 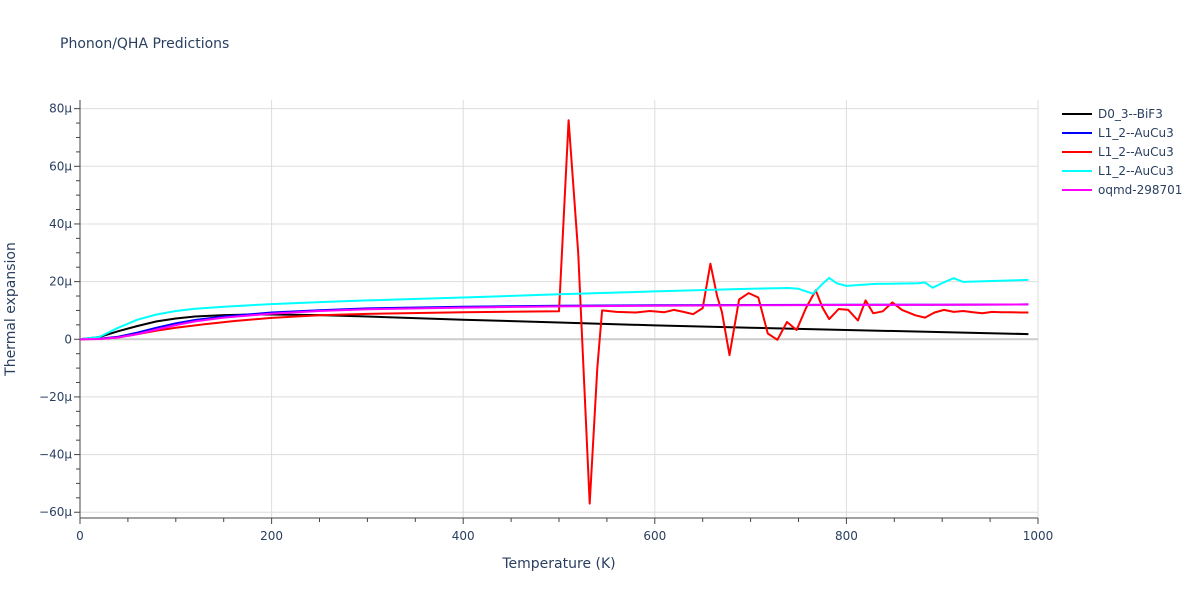 I want to click on legend-label: oqmd-298701, so click(x=1140, y=190).